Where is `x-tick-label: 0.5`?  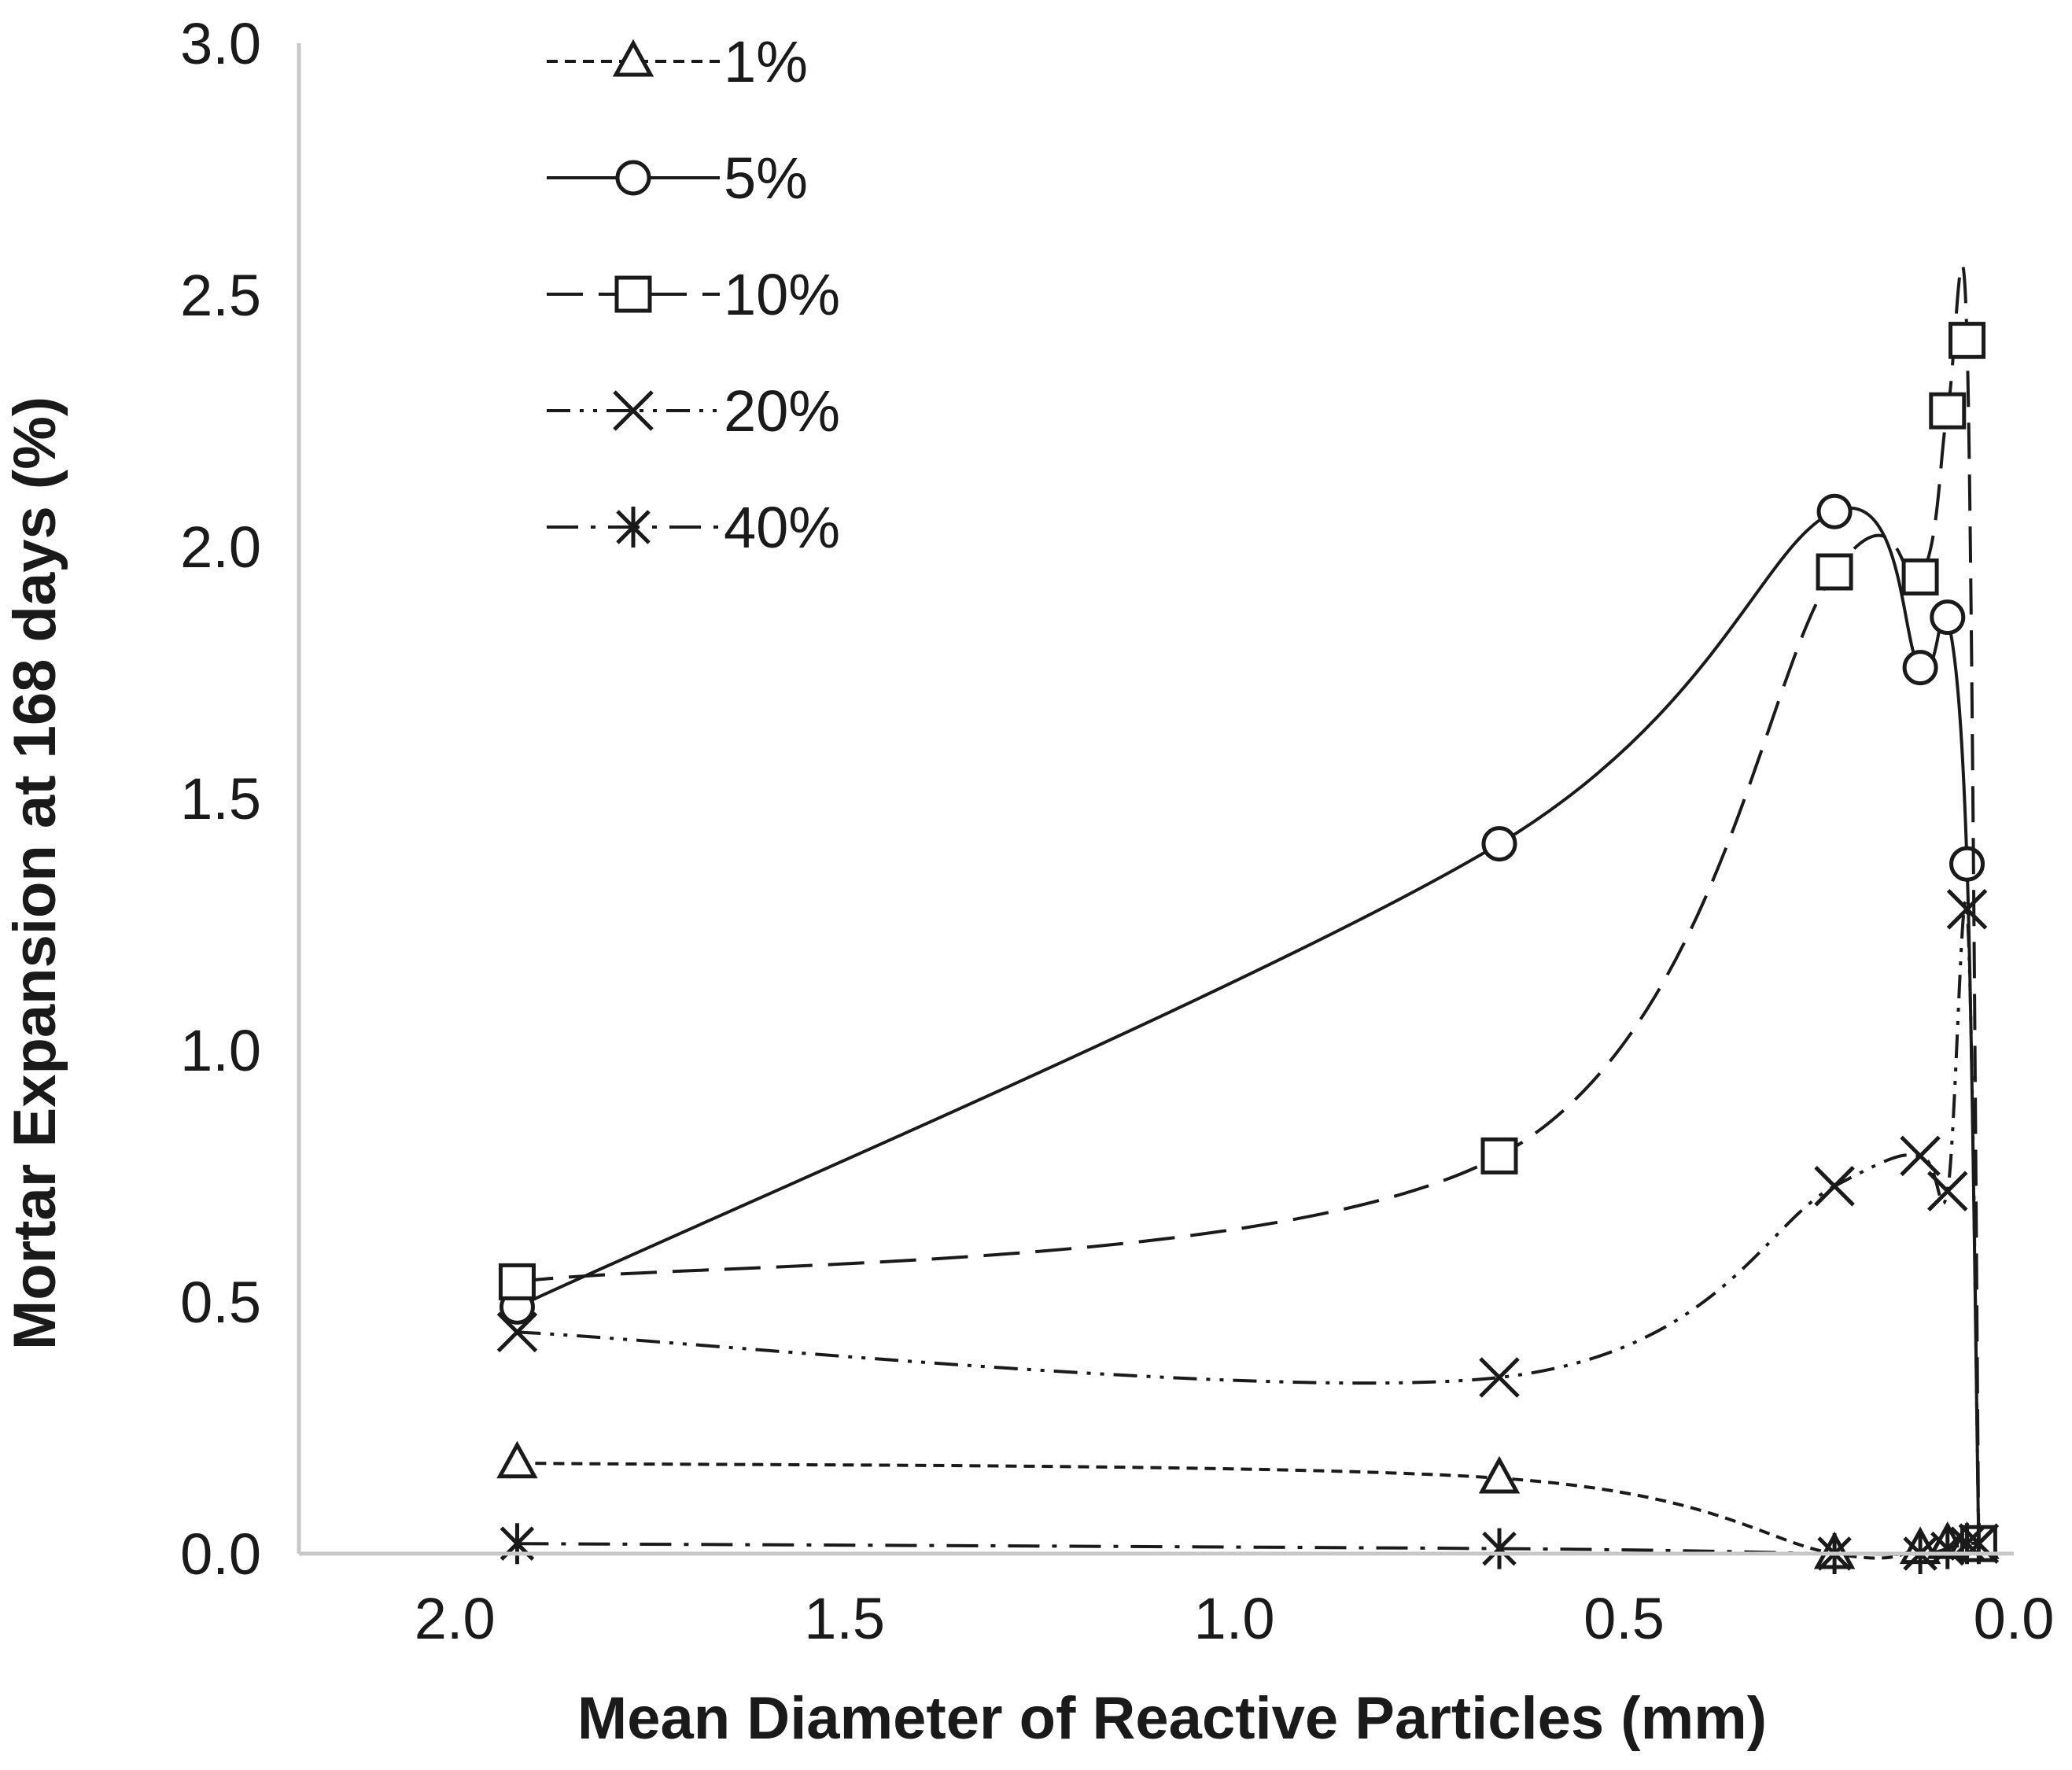 x-tick-label: 0.5 is located at coordinates (1624, 1618).